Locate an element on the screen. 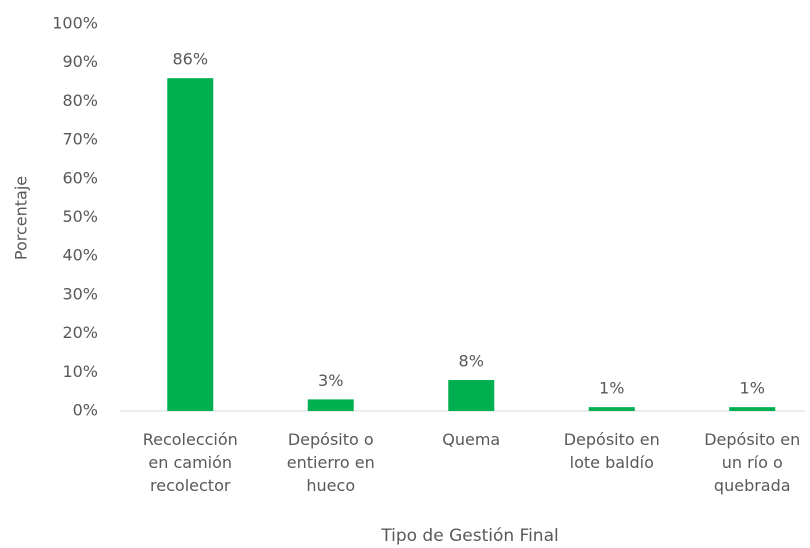 Image resolution: width=810 pixels, height=548 pixels. x-tick-label: Depósito en un río o quebrada is located at coordinates (752, 462).